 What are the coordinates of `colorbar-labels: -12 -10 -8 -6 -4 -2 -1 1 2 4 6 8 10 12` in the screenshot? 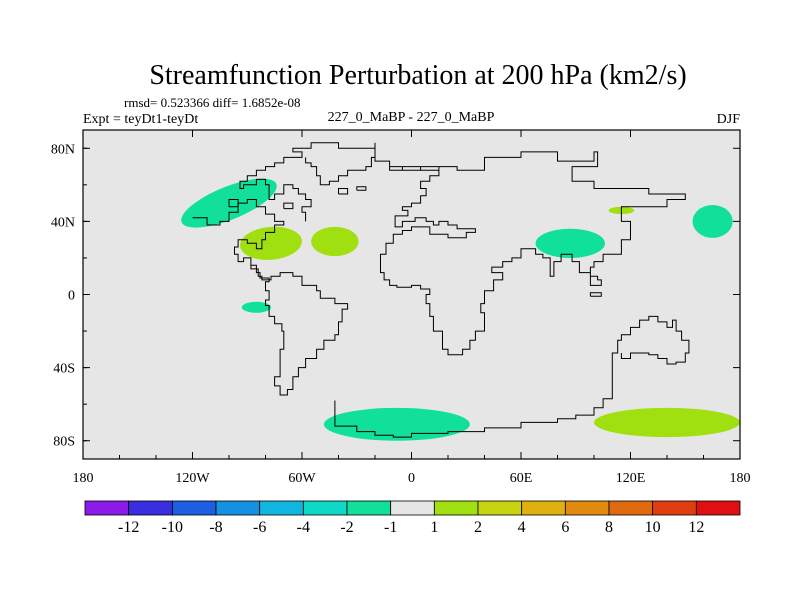 It's located at (411, 527).